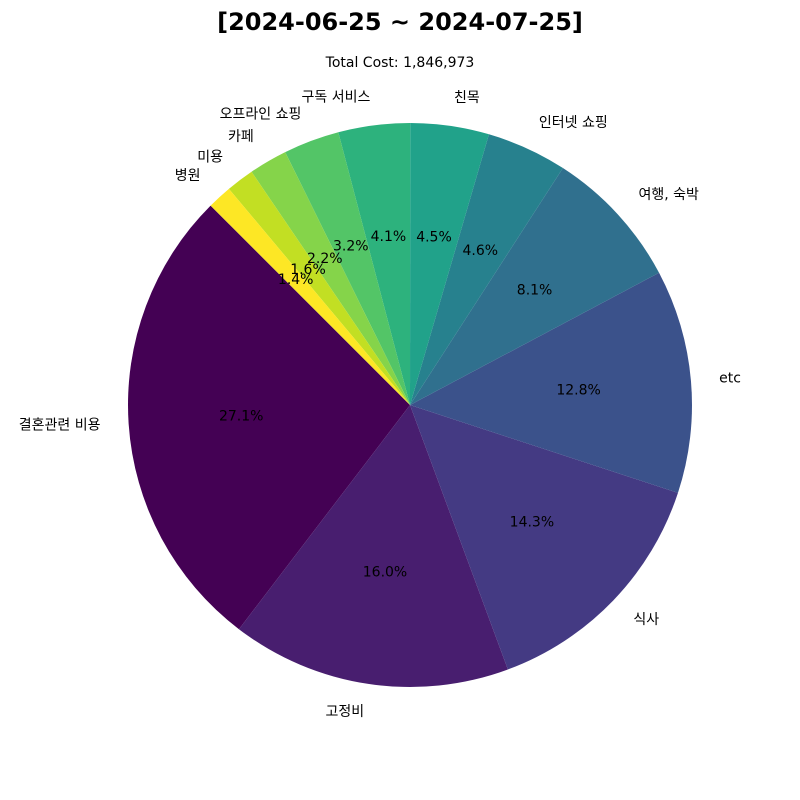 The image size is (800, 800). What do you see at coordinates (188, 176) in the screenshot?
I see `slice-category-label: 병원` at bounding box center [188, 176].